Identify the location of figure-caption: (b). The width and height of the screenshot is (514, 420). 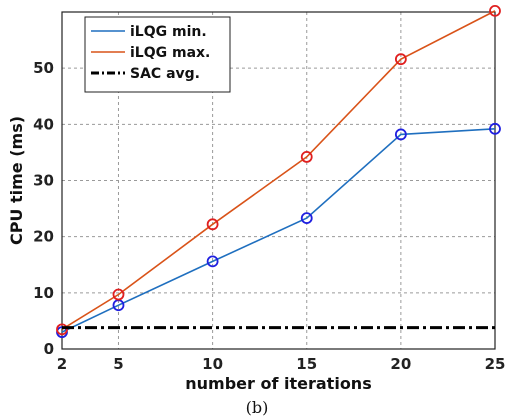
(257, 407).